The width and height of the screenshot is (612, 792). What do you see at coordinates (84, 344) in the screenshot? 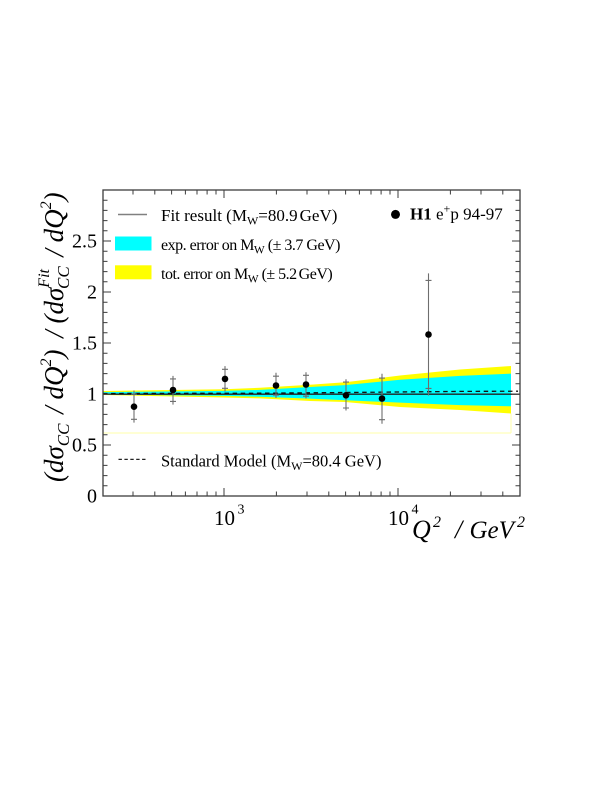
I see `svg-text: 1.5` at bounding box center [84, 344].